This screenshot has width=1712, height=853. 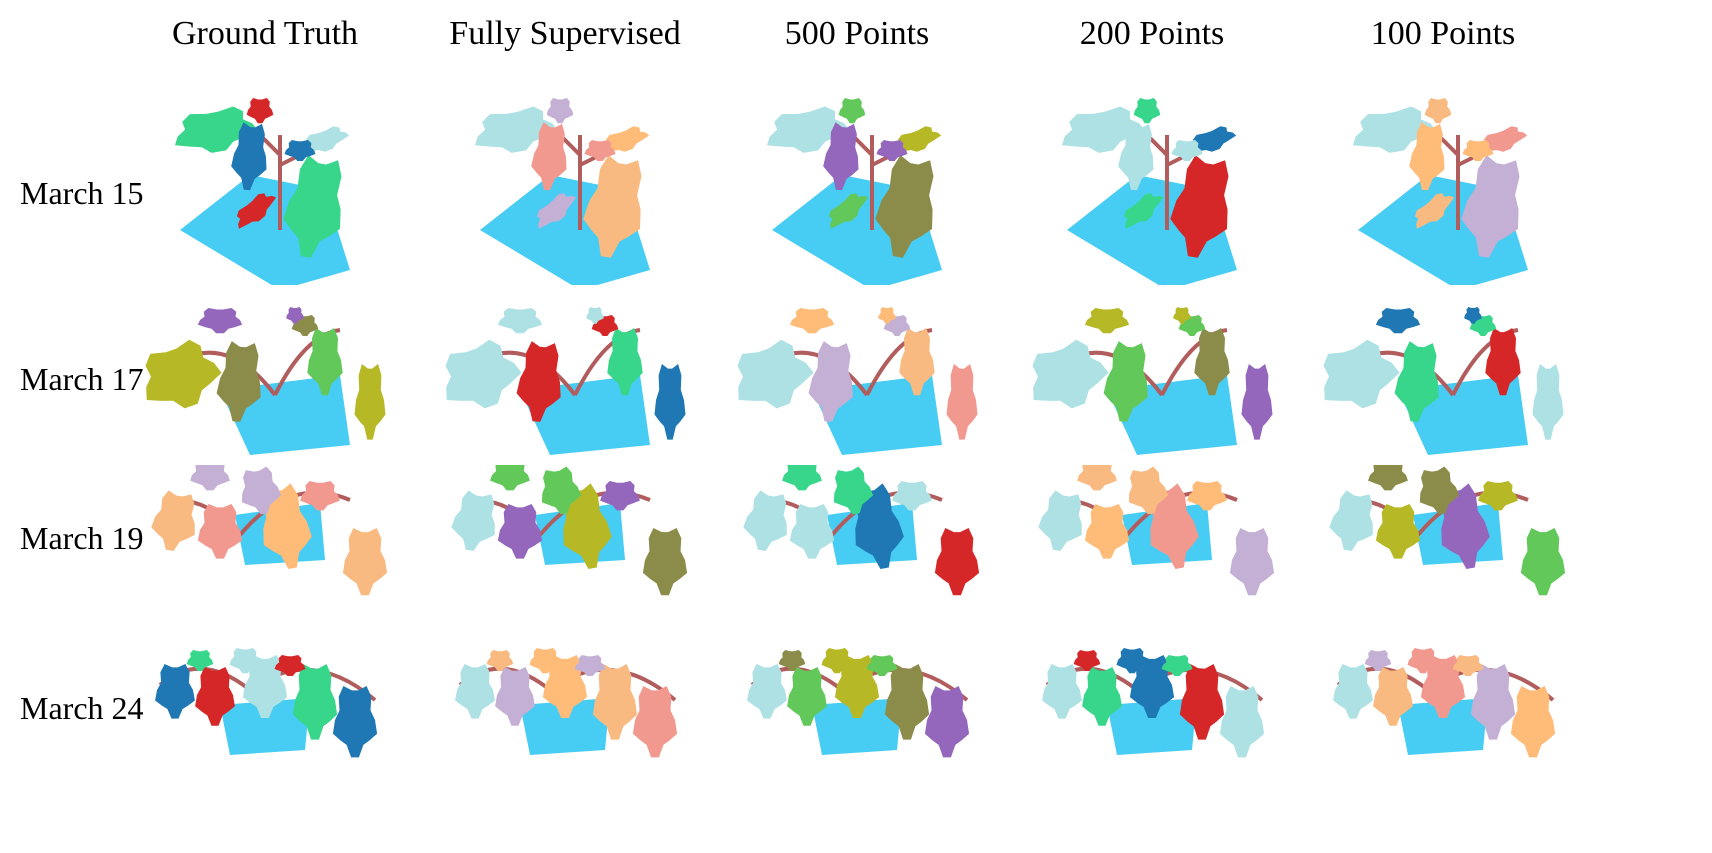 I want to click on column-header: Ground Truth, so click(x=265, y=33).